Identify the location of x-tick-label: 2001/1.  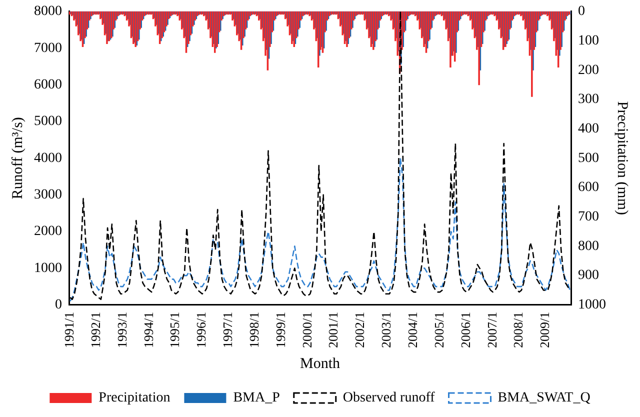
(333, 330).